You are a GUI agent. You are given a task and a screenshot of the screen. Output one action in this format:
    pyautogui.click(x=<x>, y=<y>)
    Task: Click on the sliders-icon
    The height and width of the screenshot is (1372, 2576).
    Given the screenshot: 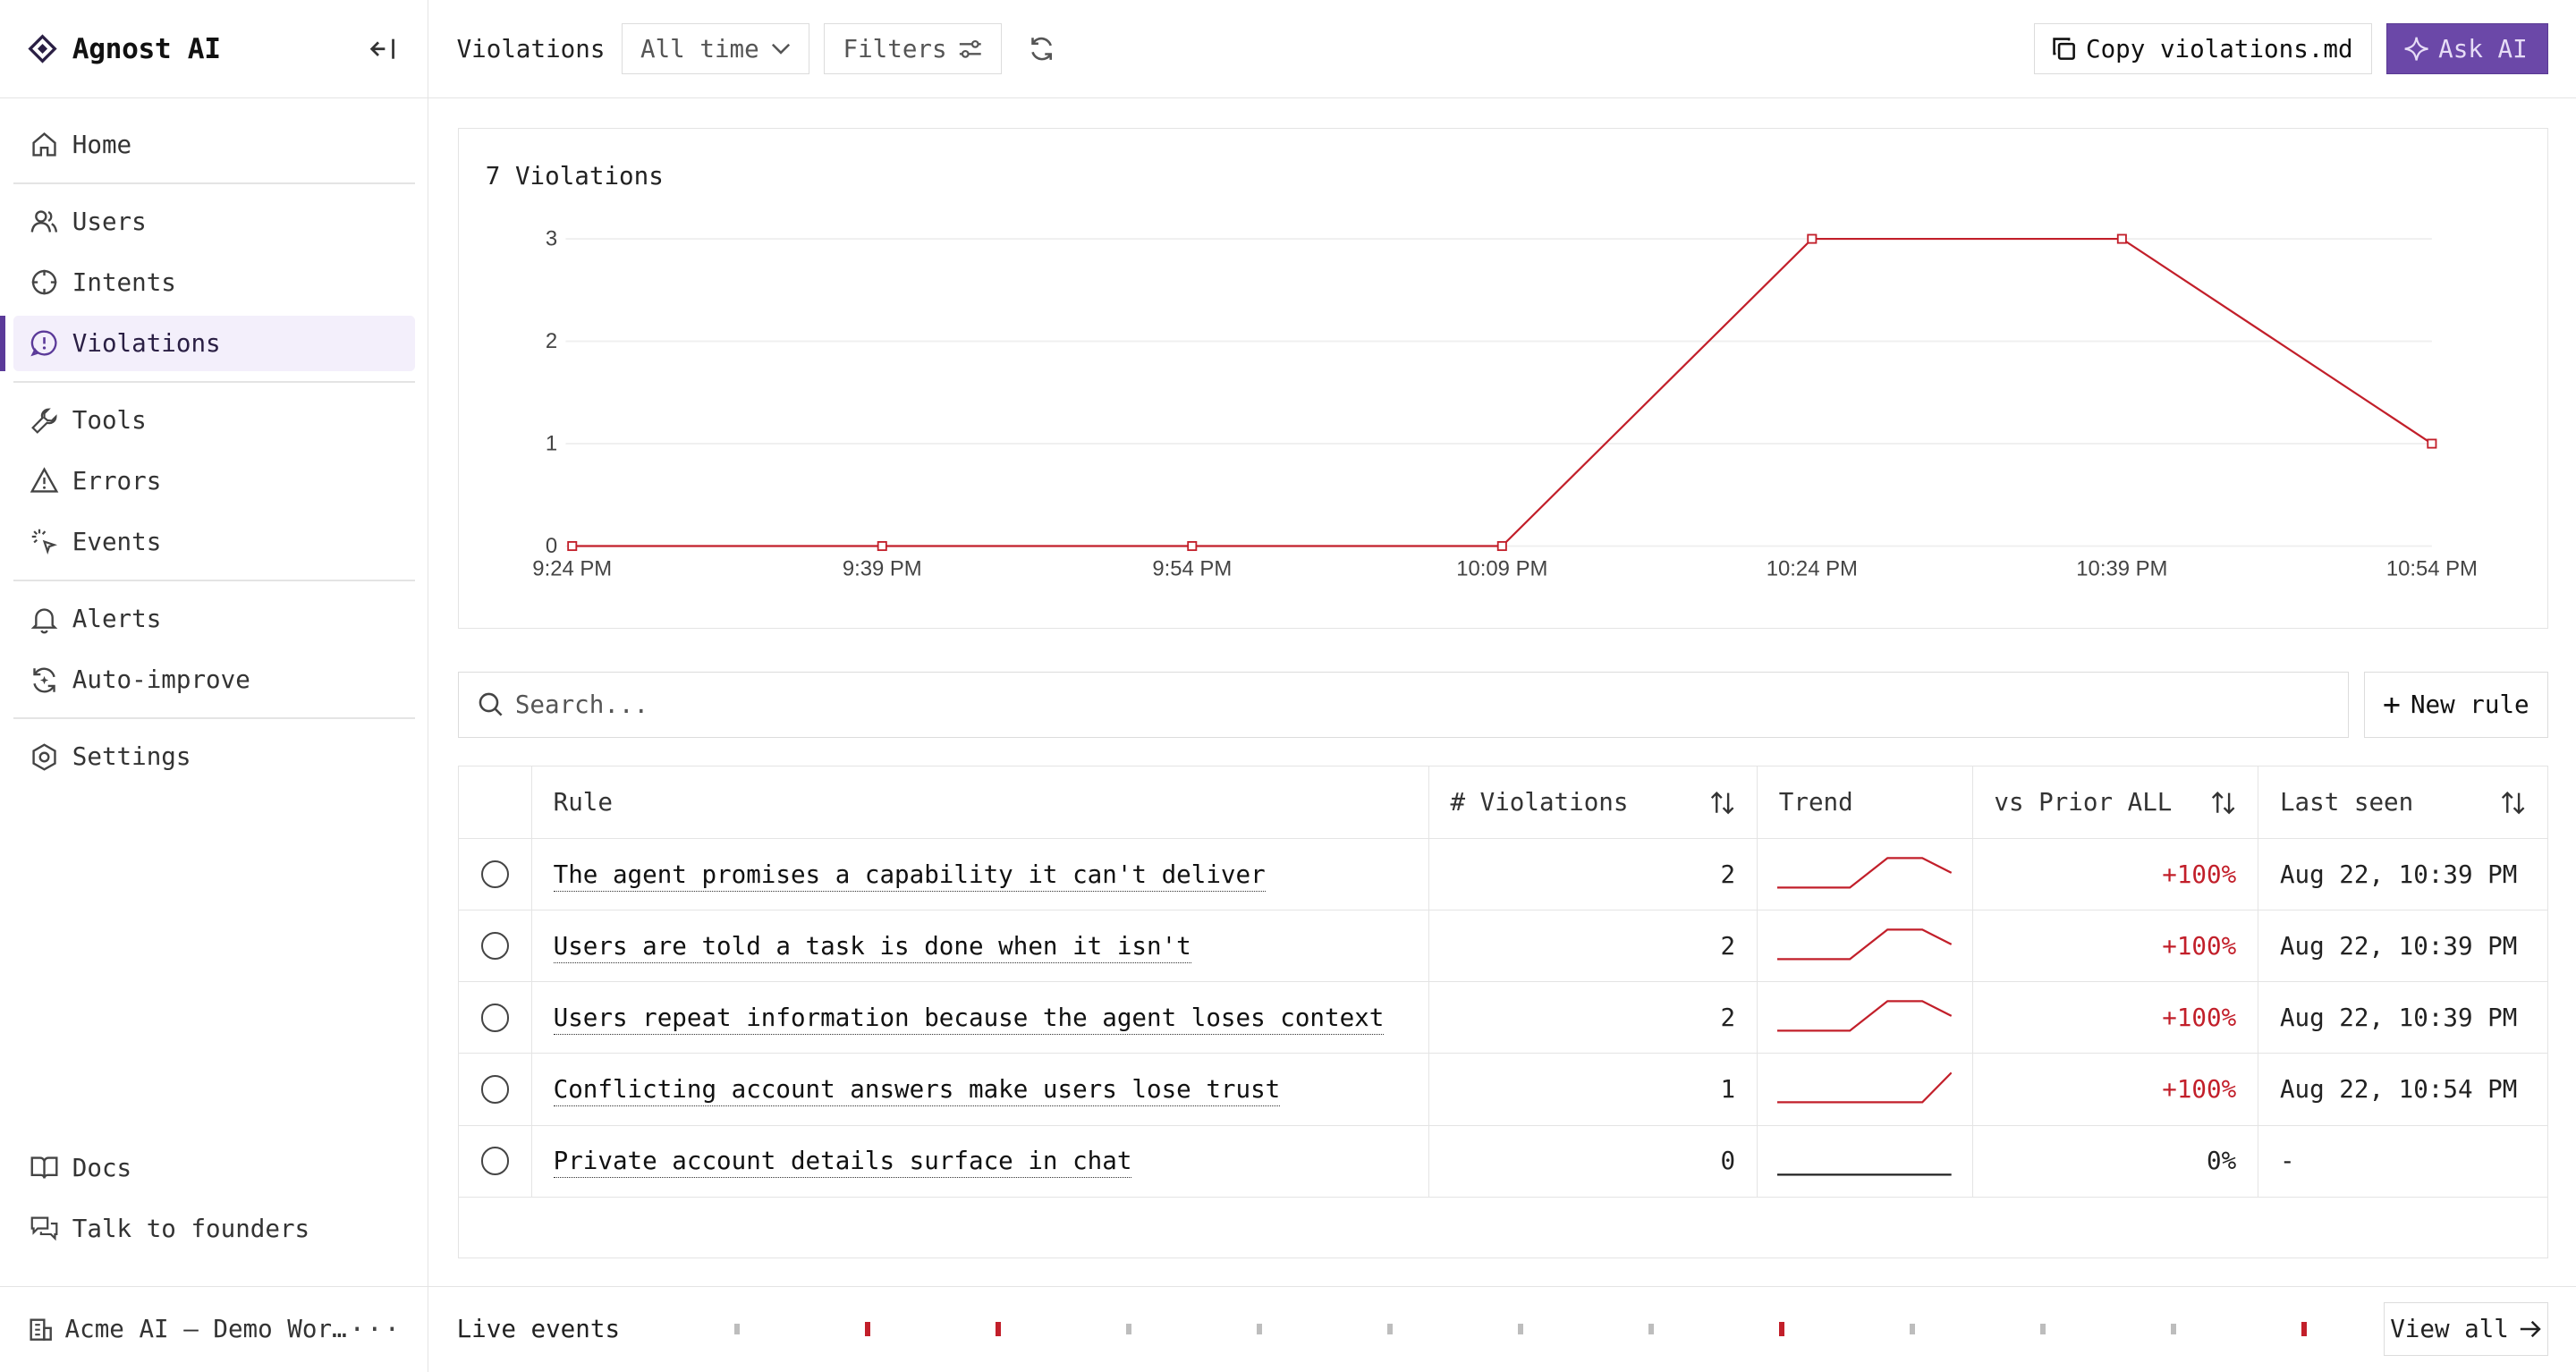 What is the action you would take?
    pyautogui.click(x=970, y=49)
    